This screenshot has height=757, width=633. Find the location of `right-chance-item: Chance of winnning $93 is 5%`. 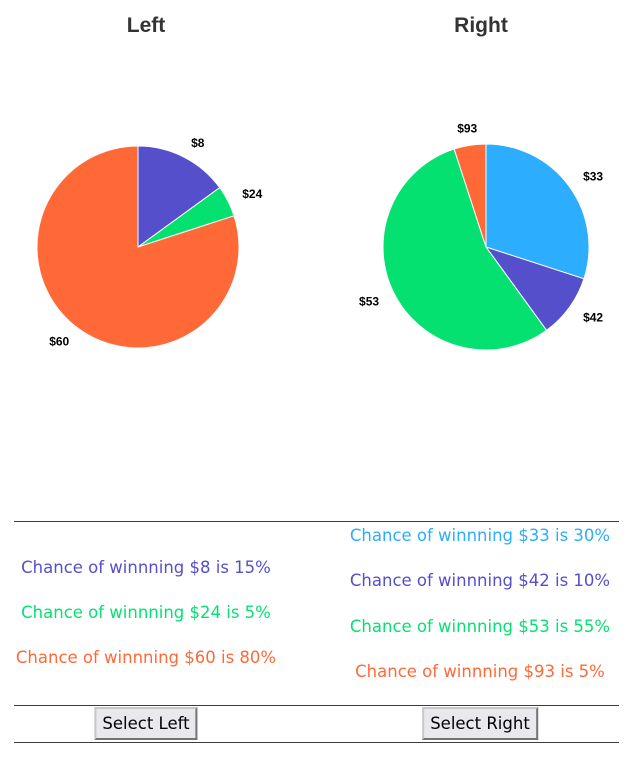

right-chance-item: Chance of winnning $93 is 5% is located at coordinates (480, 671).